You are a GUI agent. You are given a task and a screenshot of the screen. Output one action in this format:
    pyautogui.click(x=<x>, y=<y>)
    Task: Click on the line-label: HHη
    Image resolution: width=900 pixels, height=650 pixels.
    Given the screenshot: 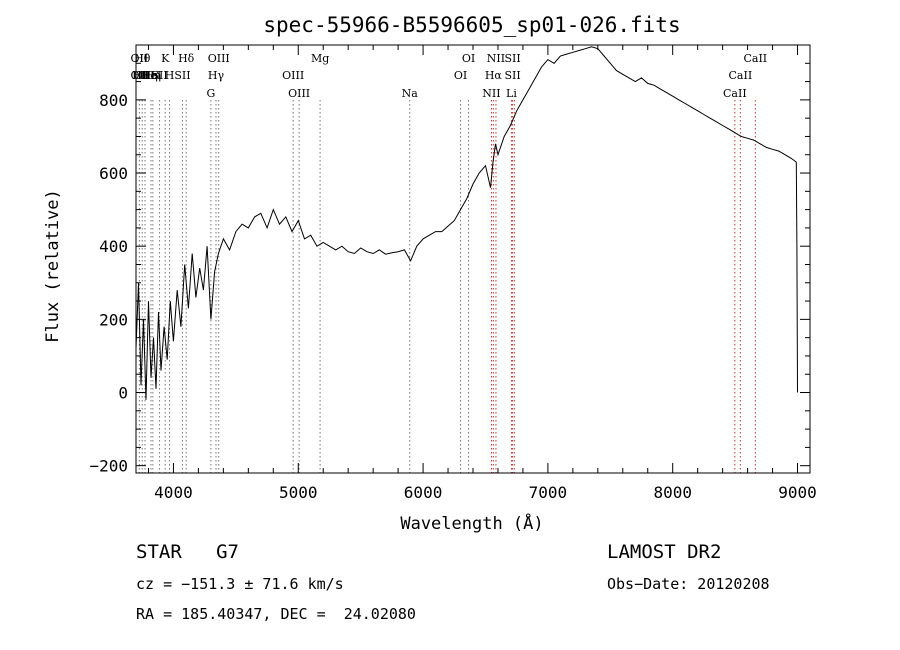 What is the action you would take?
    pyautogui.click(x=145, y=75)
    